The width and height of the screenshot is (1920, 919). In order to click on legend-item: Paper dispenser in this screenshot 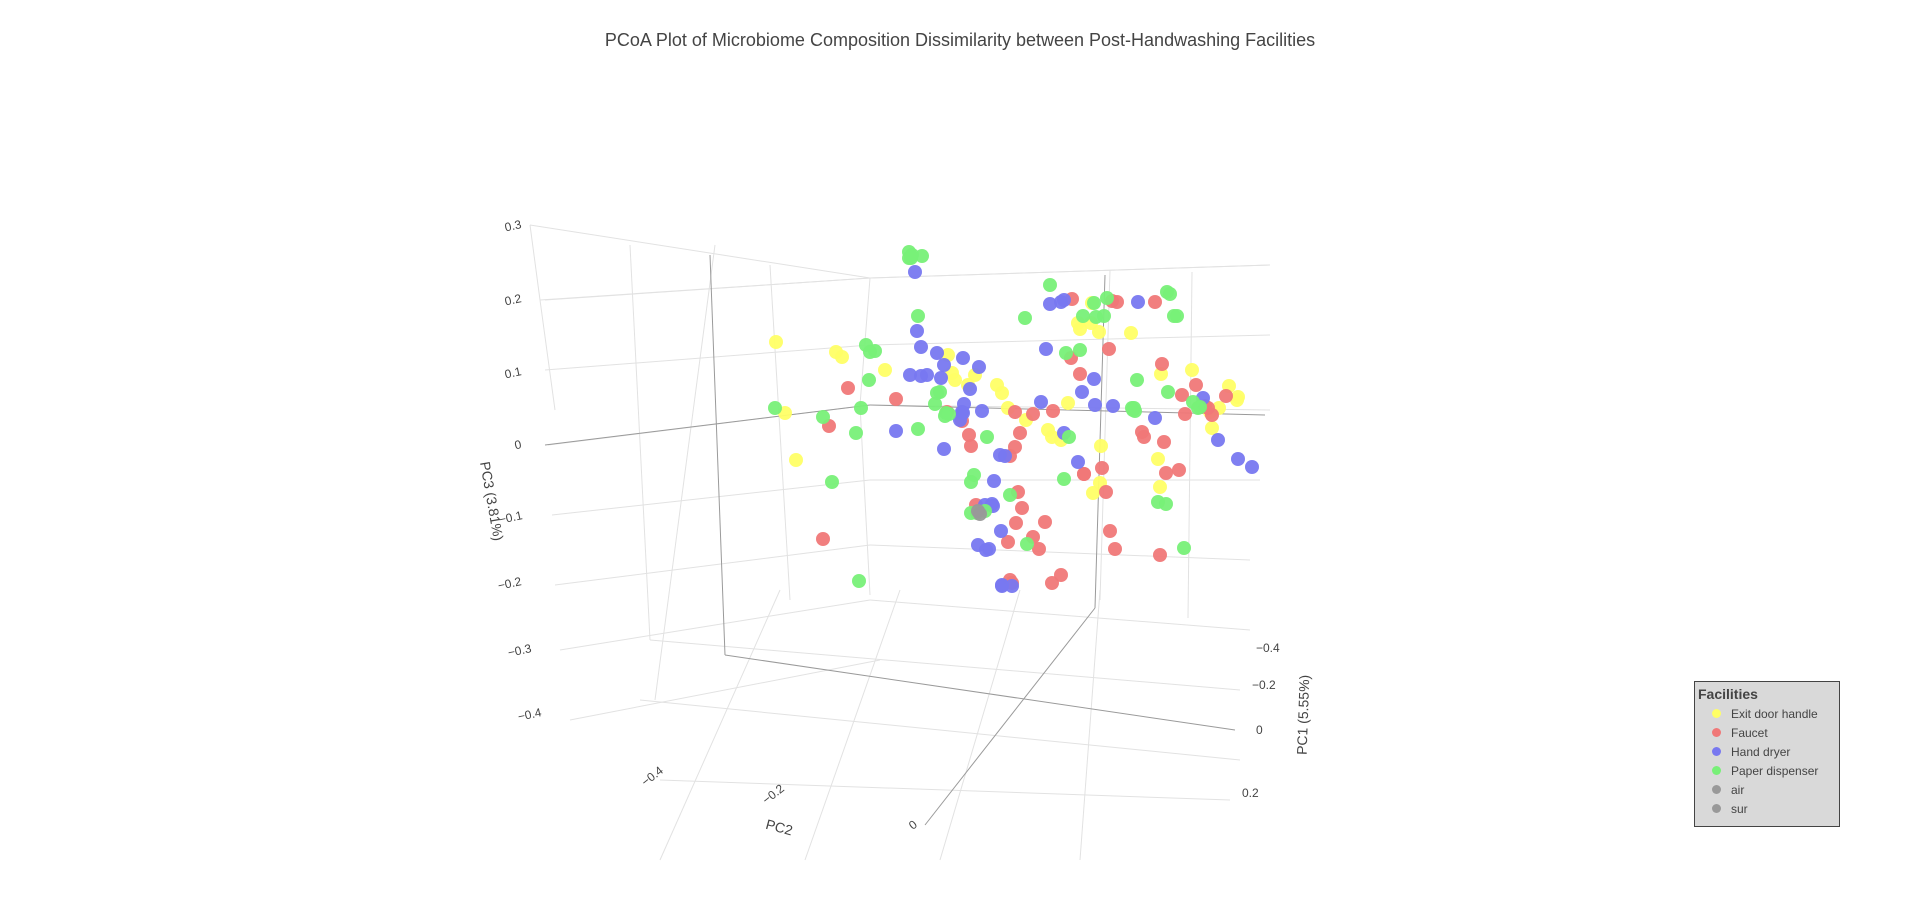, I will do `click(1767, 770)`.